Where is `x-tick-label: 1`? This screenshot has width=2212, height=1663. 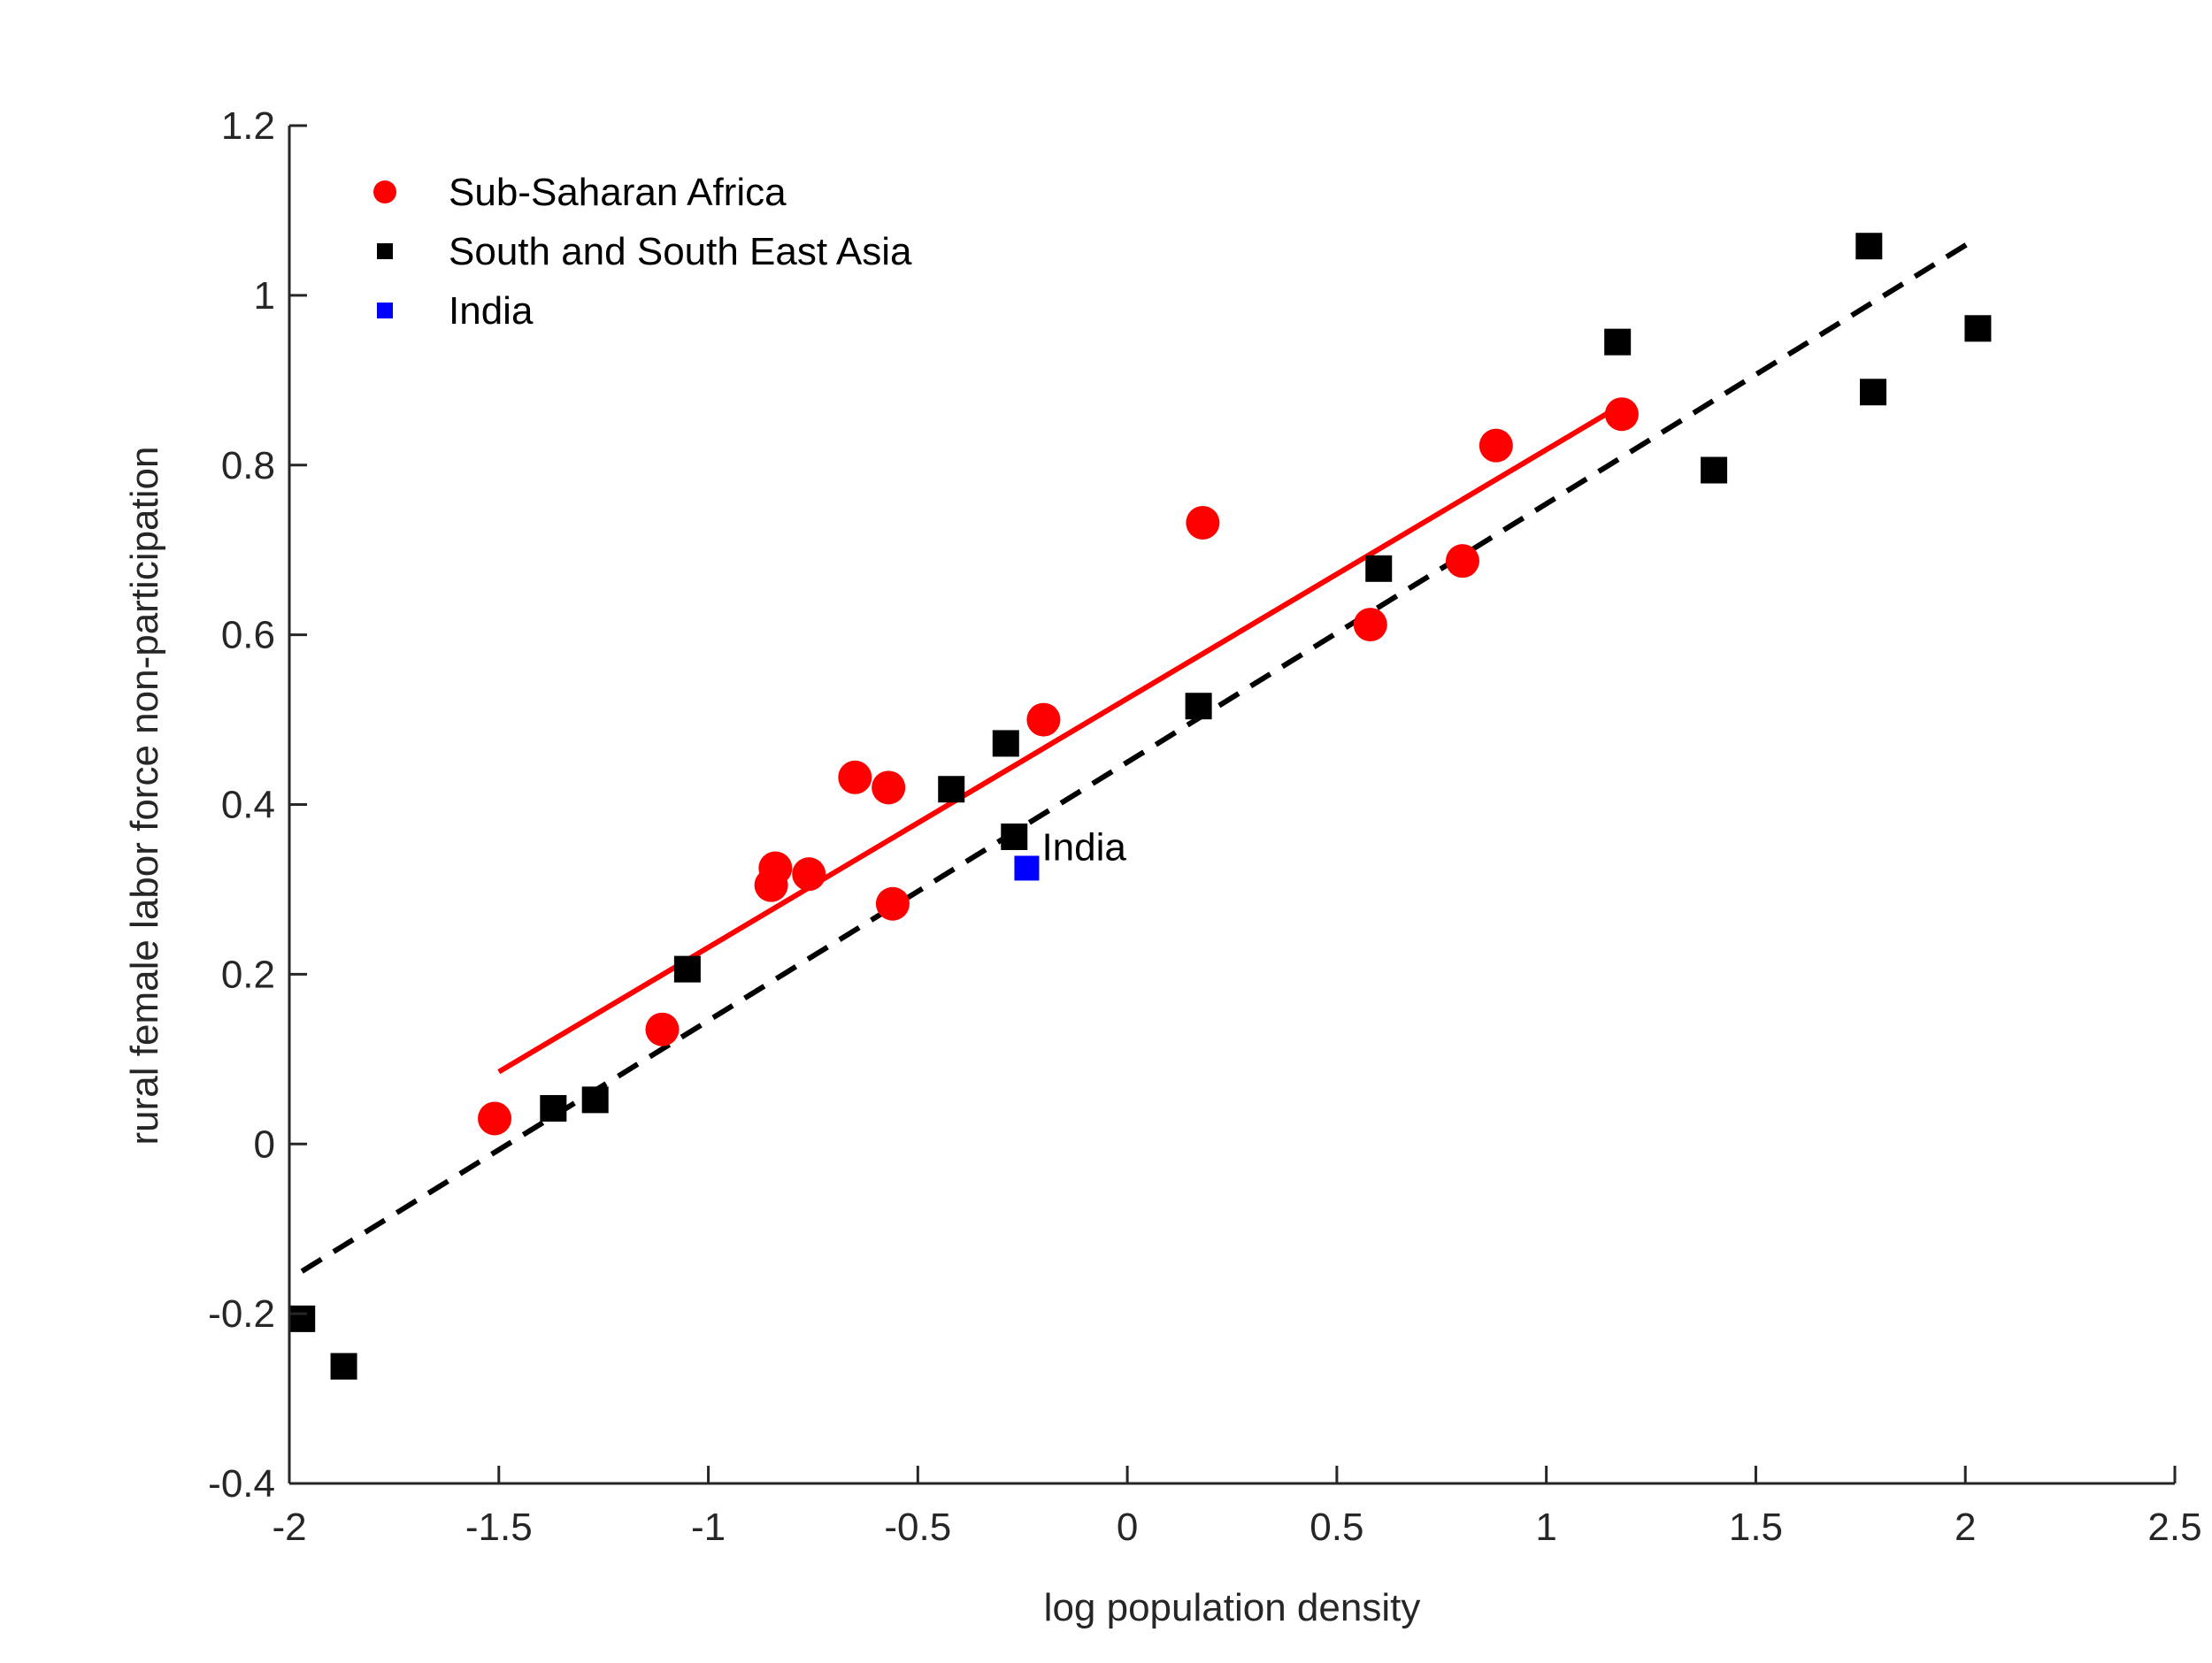
x-tick-label: 1 is located at coordinates (1545, 1528).